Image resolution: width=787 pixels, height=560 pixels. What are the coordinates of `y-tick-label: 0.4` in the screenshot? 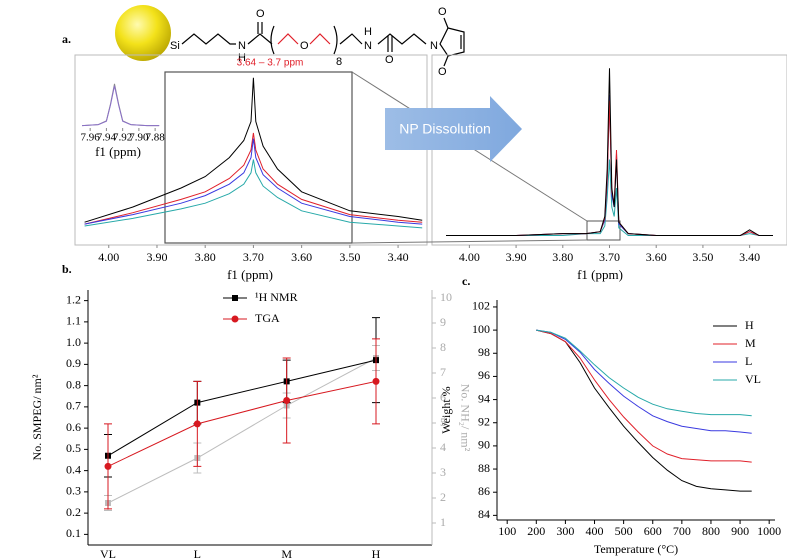 It's located at (73, 469).